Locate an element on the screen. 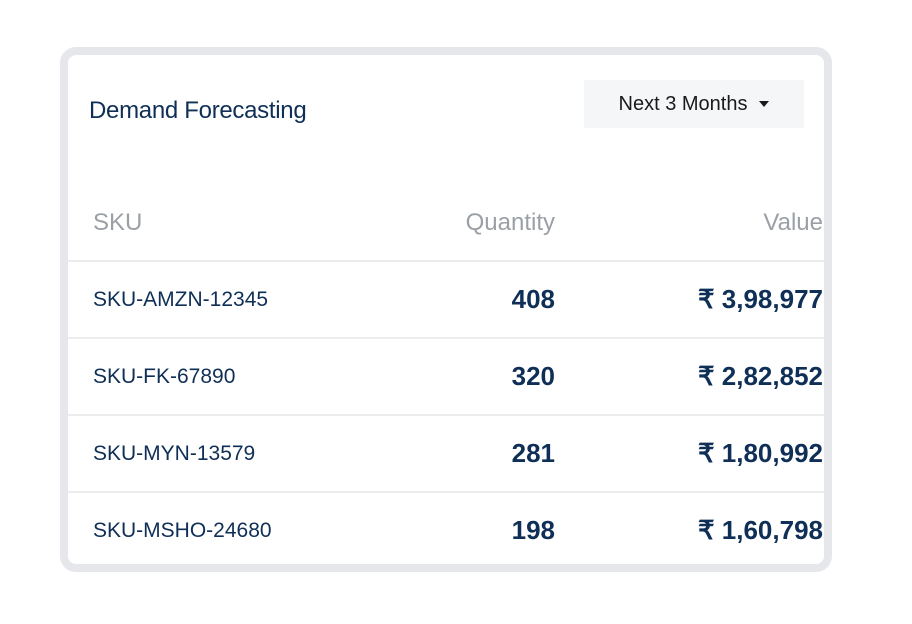  quantity-cell: 320 is located at coordinates (533, 376).